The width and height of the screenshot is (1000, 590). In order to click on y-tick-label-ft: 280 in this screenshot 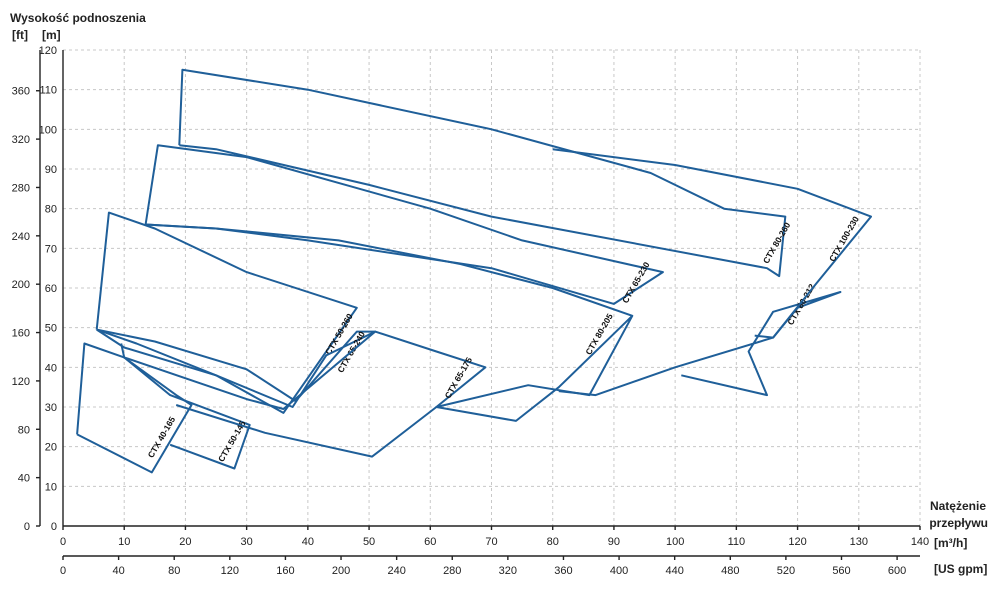, I will do `click(21, 188)`.